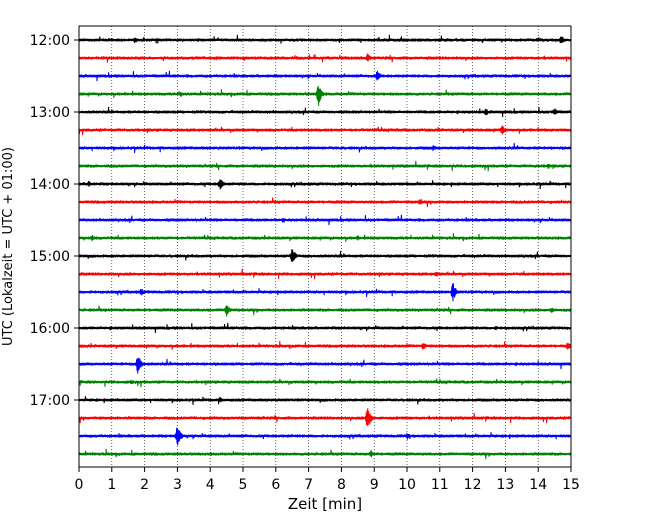 This screenshot has height=520, width=650. What do you see at coordinates (473, 485) in the screenshot?
I see `x-tick-label: 12` at bounding box center [473, 485].